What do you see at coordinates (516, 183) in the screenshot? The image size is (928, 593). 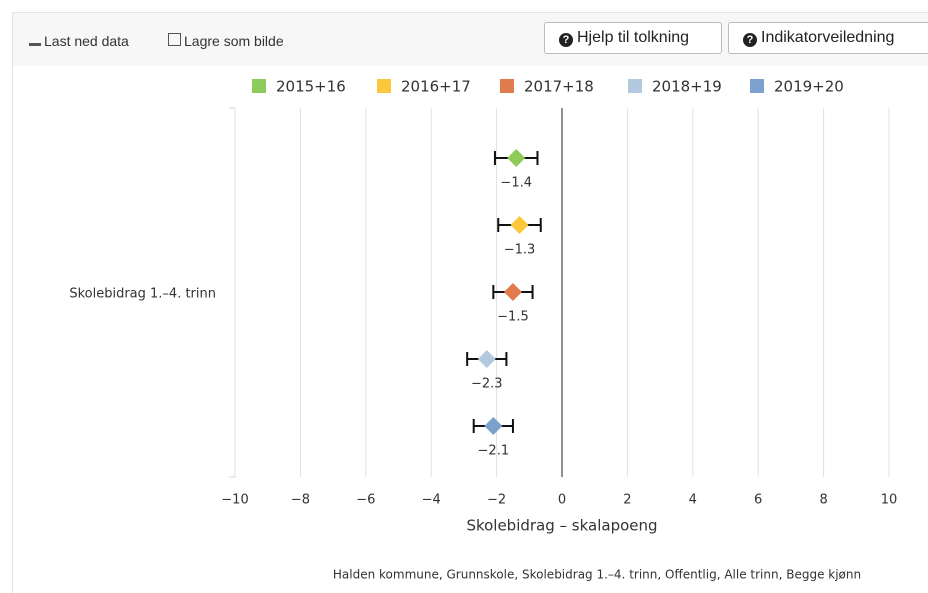 I see `value-label: −1.4` at bounding box center [516, 183].